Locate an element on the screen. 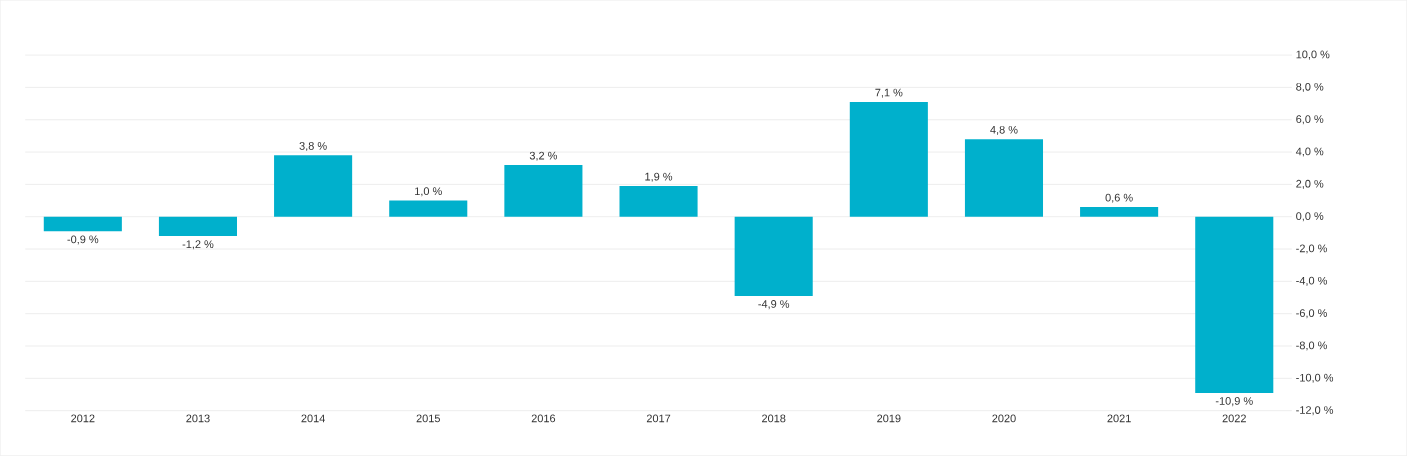 The height and width of the screenshot is (456, 1407). data-label: 1,9 % is located at coordinates (659, 177).